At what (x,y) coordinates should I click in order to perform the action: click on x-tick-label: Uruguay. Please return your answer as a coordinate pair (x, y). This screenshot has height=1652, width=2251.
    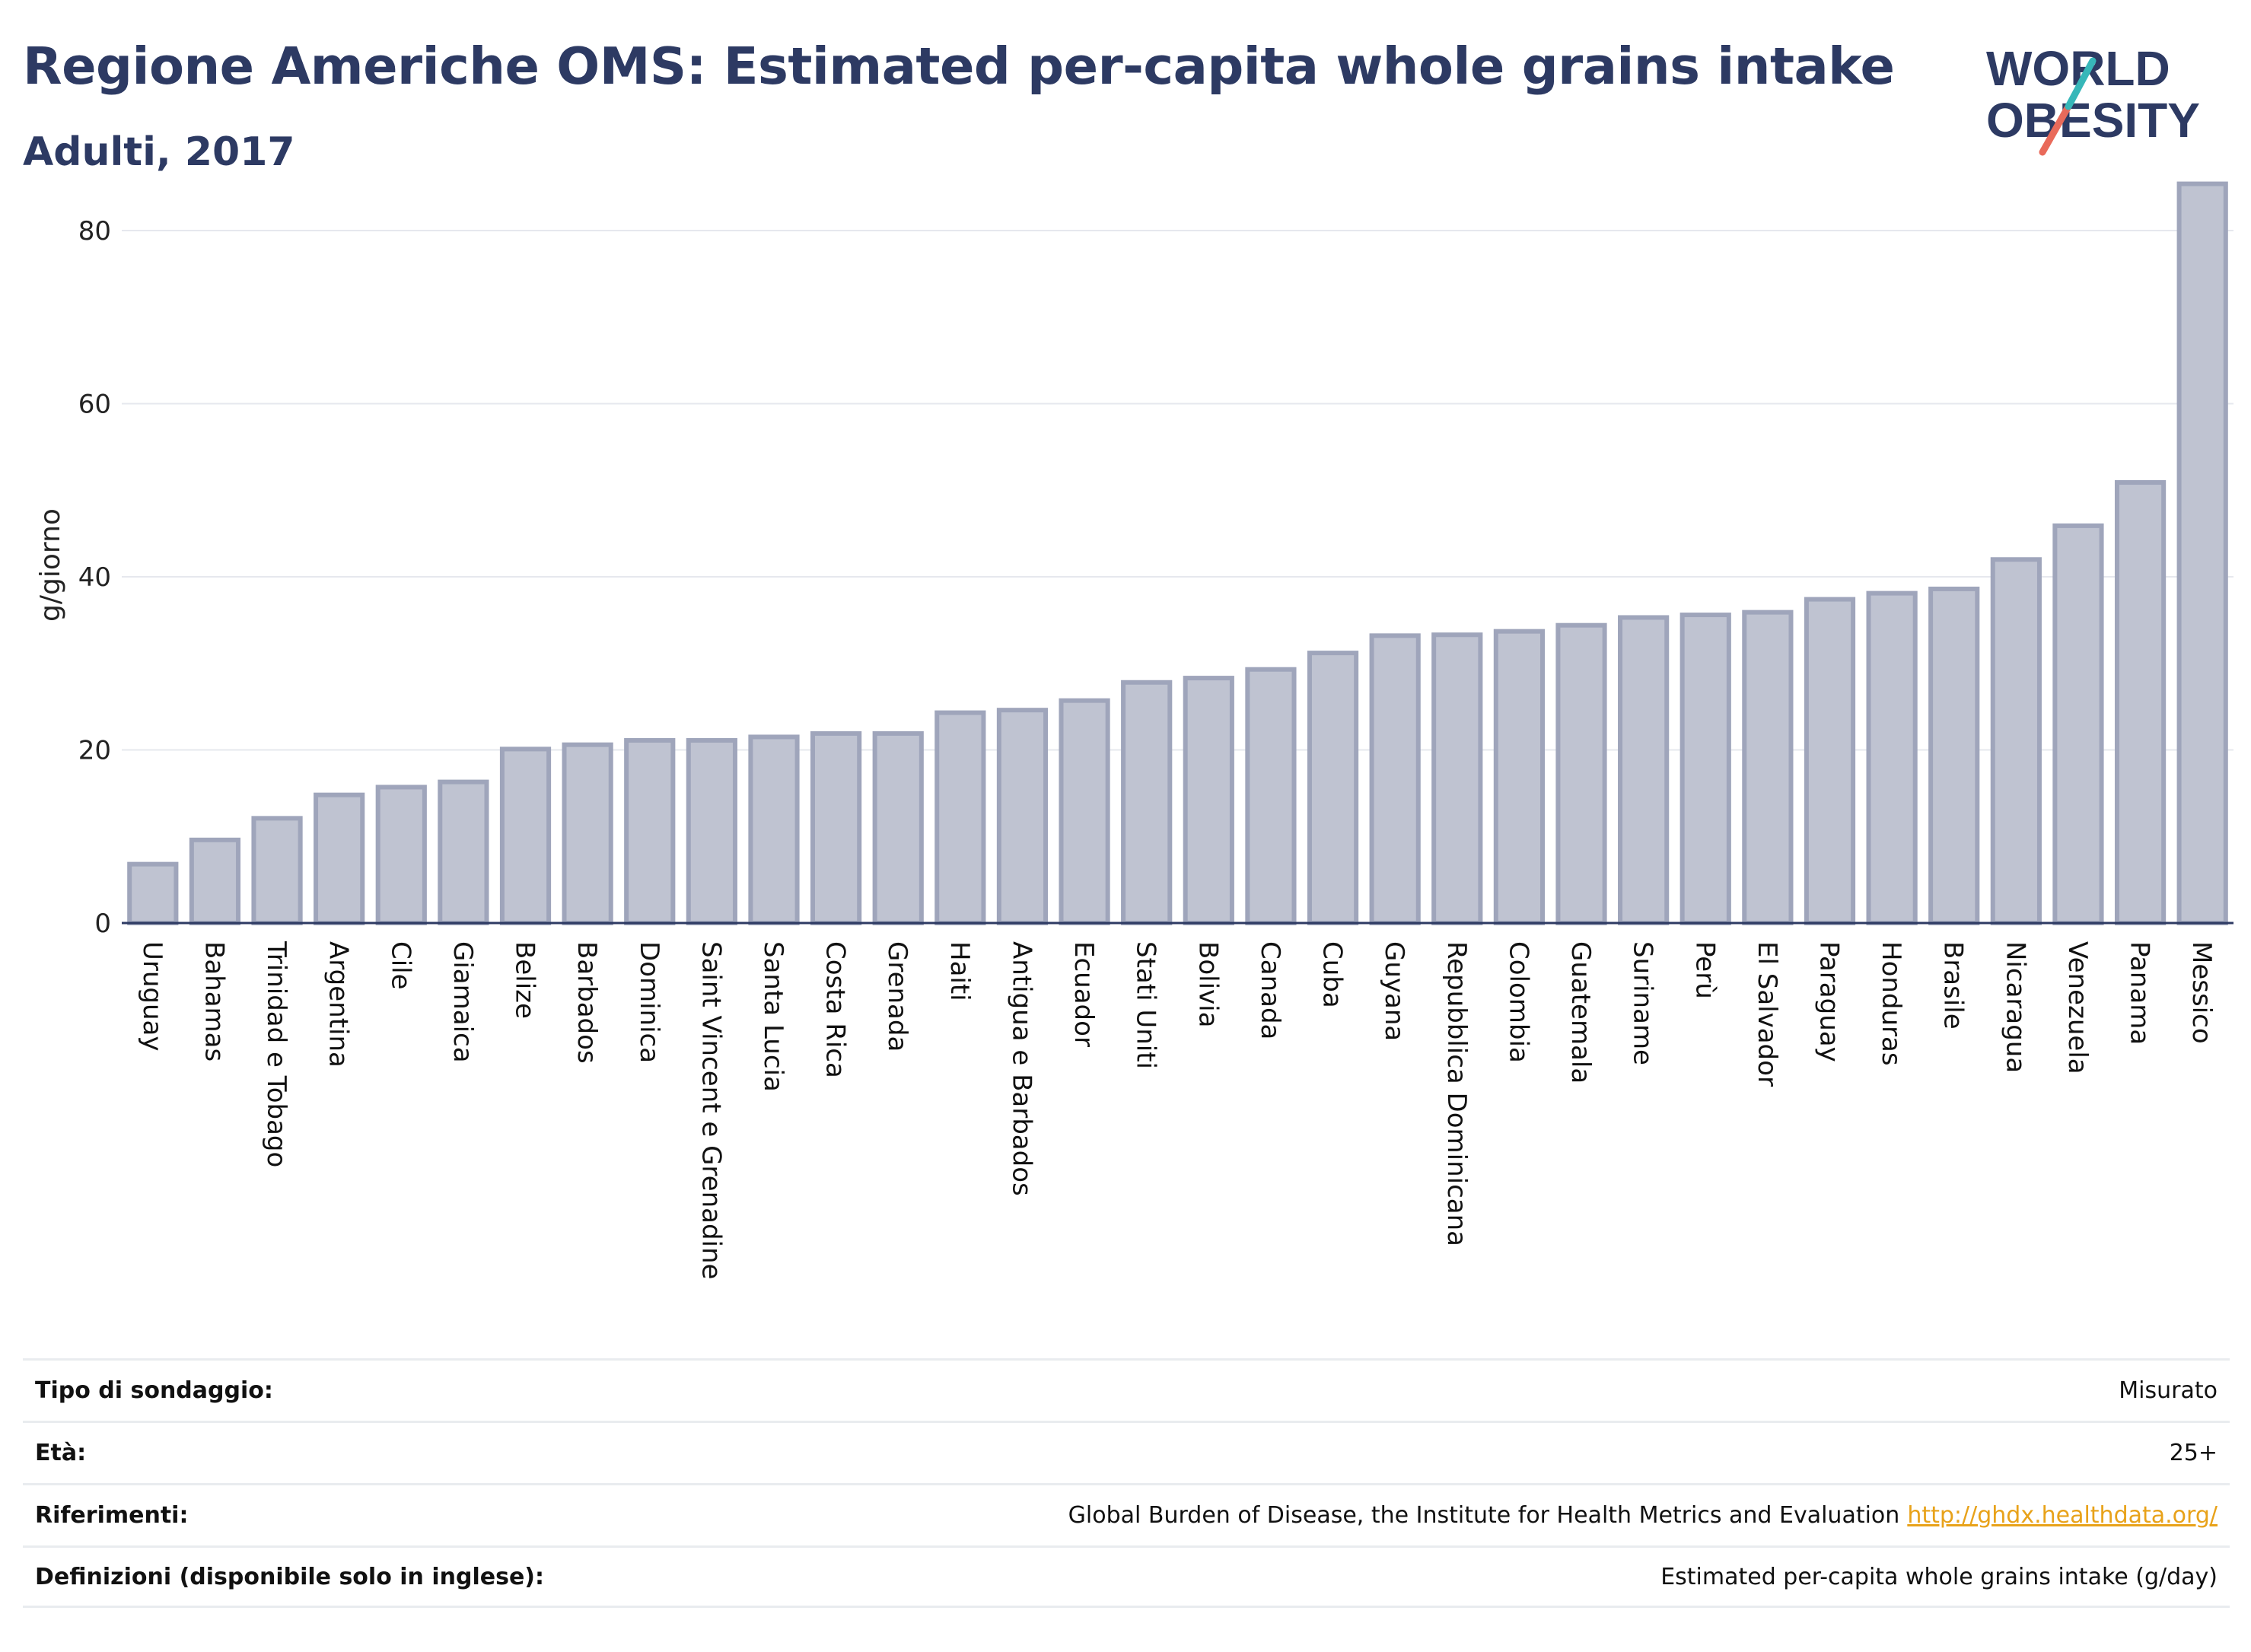
    Looking at the image, I should click on (152, 996).